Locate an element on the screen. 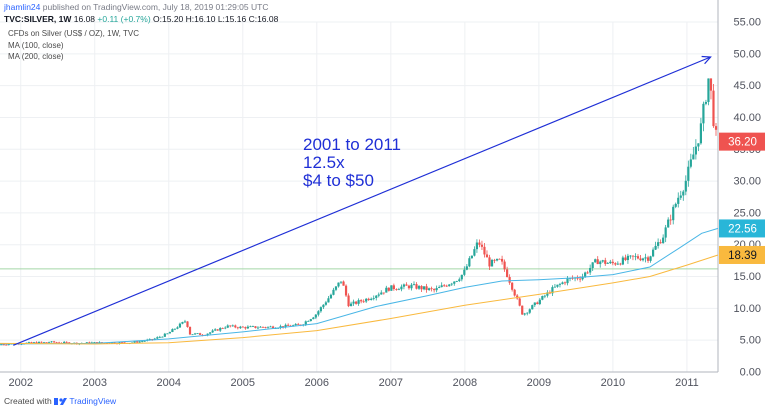 The height and width of the screenshot is (412, 765). tradingview-logo-icon is located at coordinates (61, 401).